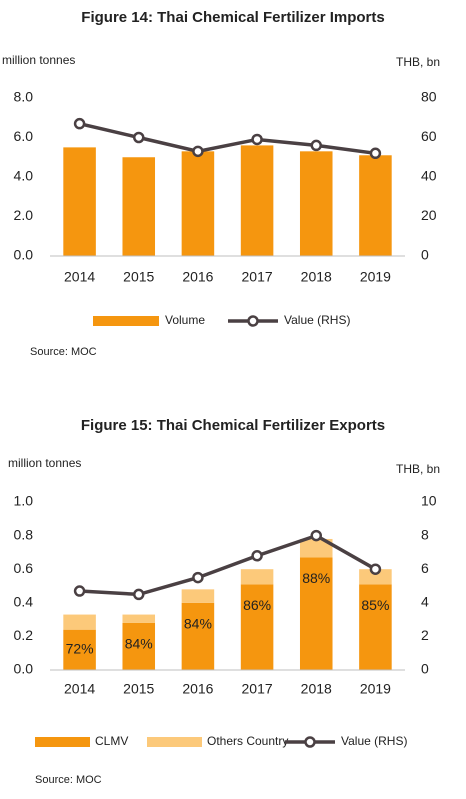 This screenshot has width=466, height=799. Describe the element at coordinates (24, 602) in the screenshot. I see `y-tick-label: 0.4` at that location.